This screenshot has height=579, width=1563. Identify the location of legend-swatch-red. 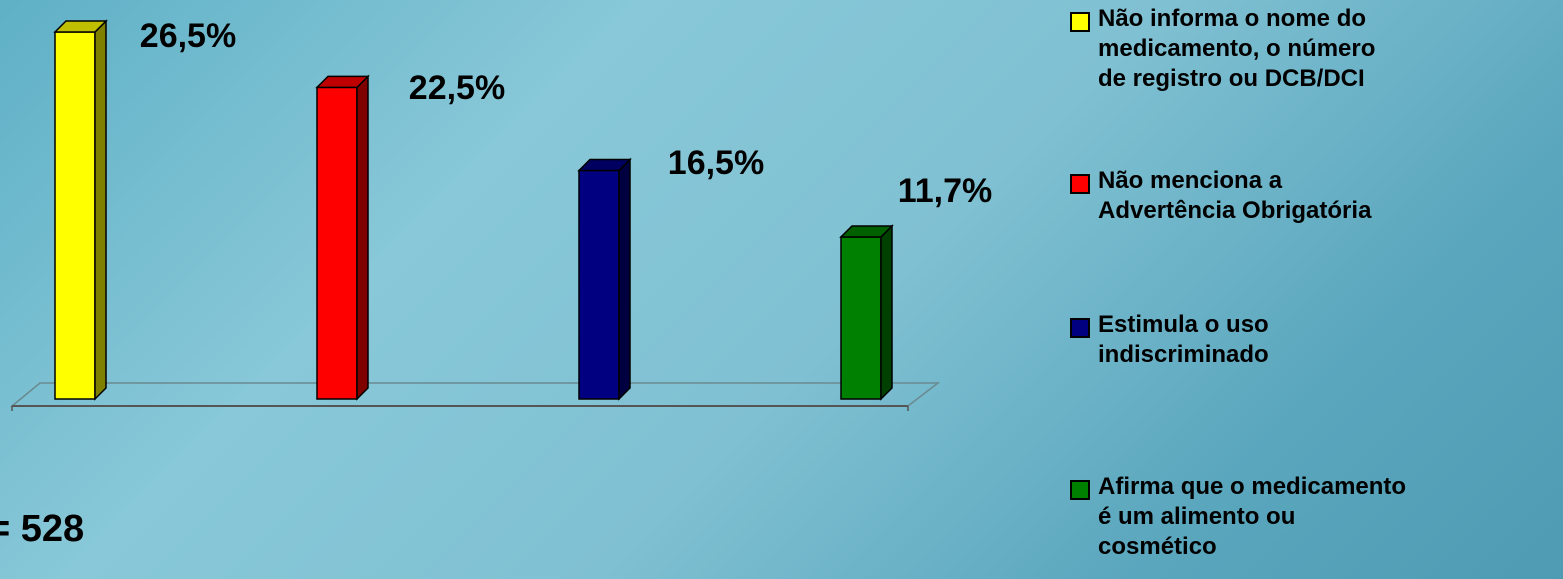
(1080, 184).